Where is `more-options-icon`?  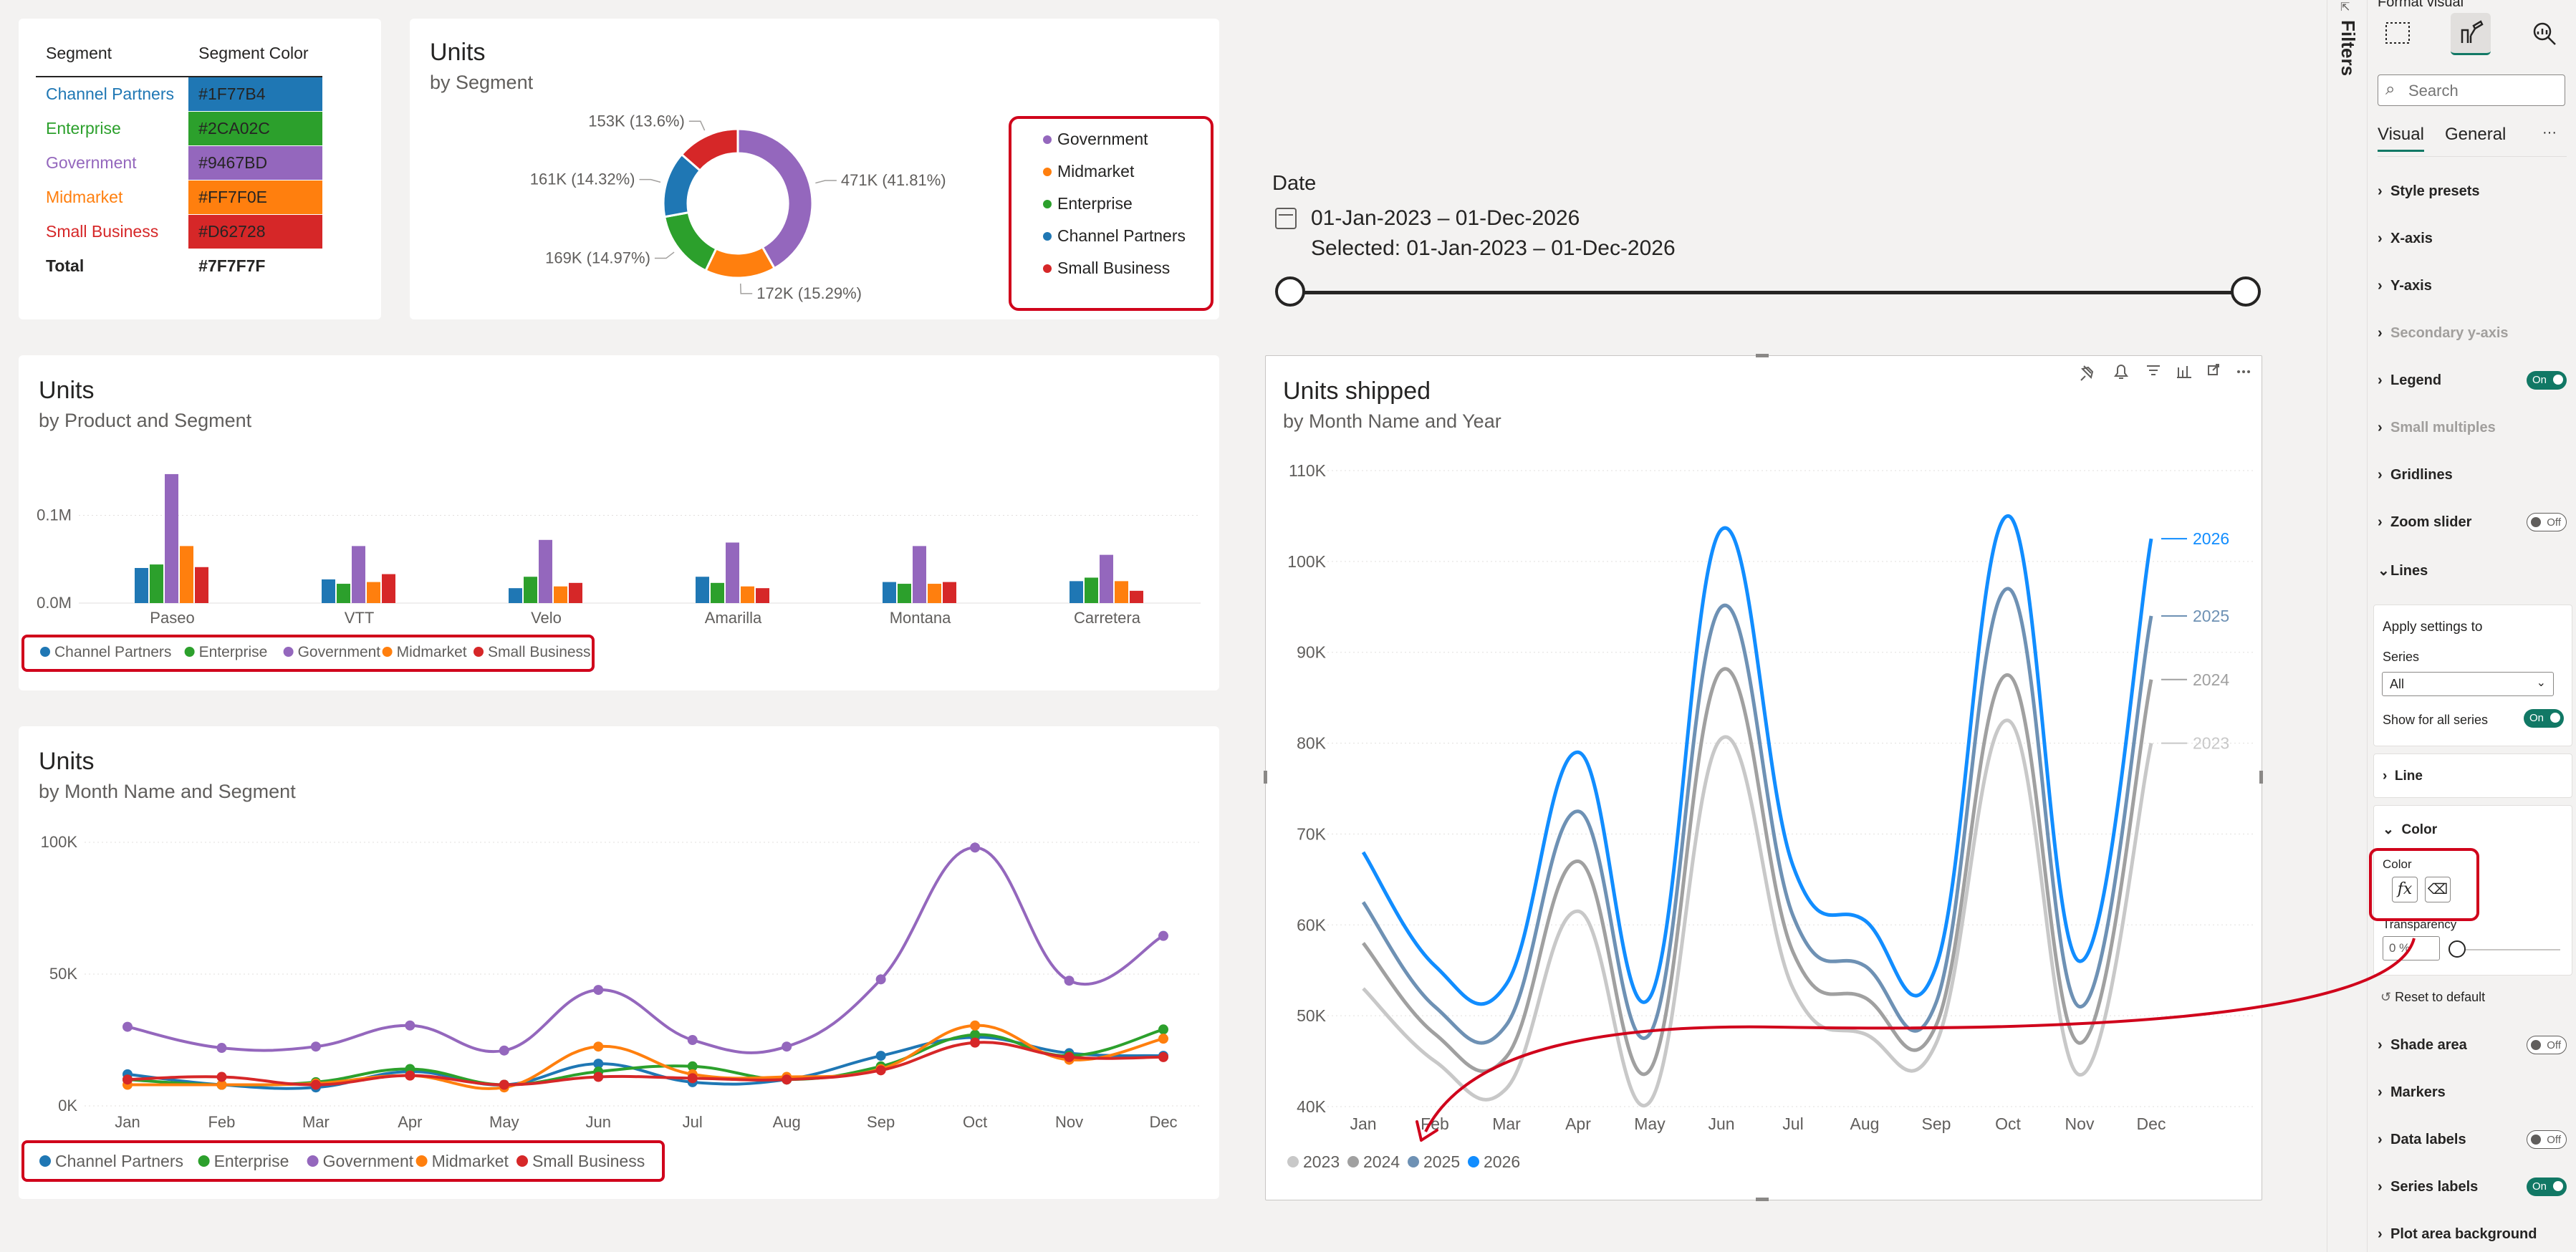 more-options-icon is located at coordinates (2243, 371).